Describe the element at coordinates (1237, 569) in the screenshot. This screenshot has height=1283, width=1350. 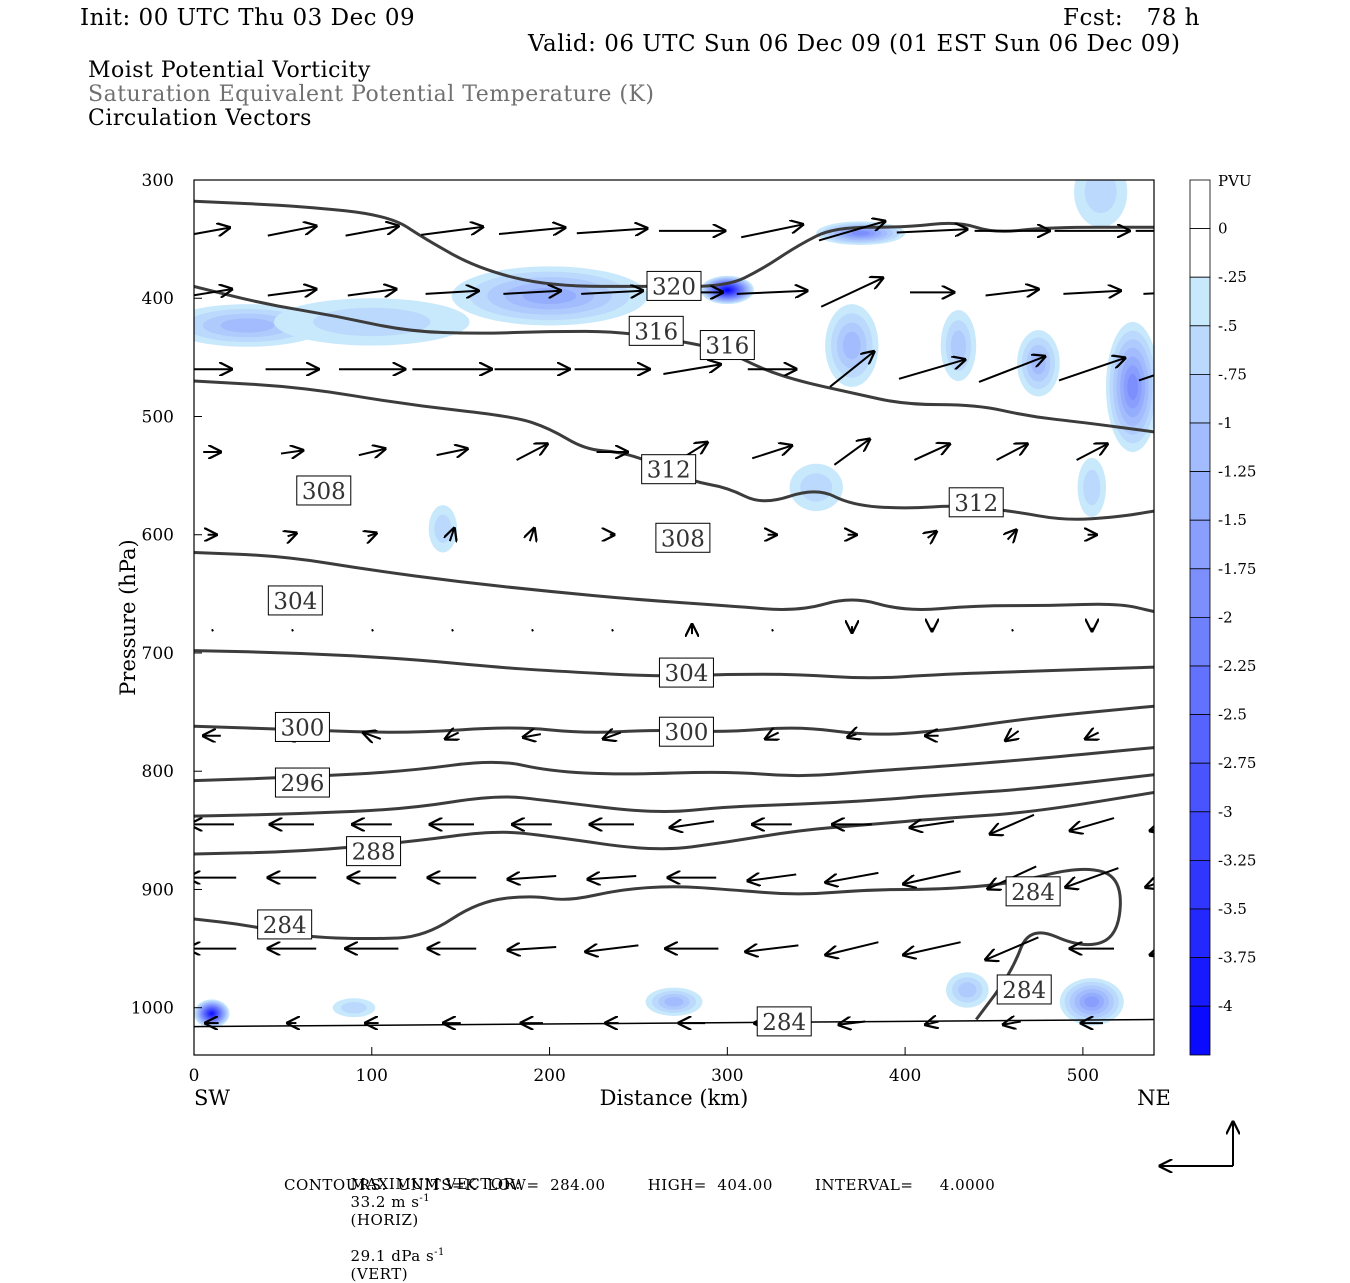
I see `colorbar-label-7: -1.75` at that location.